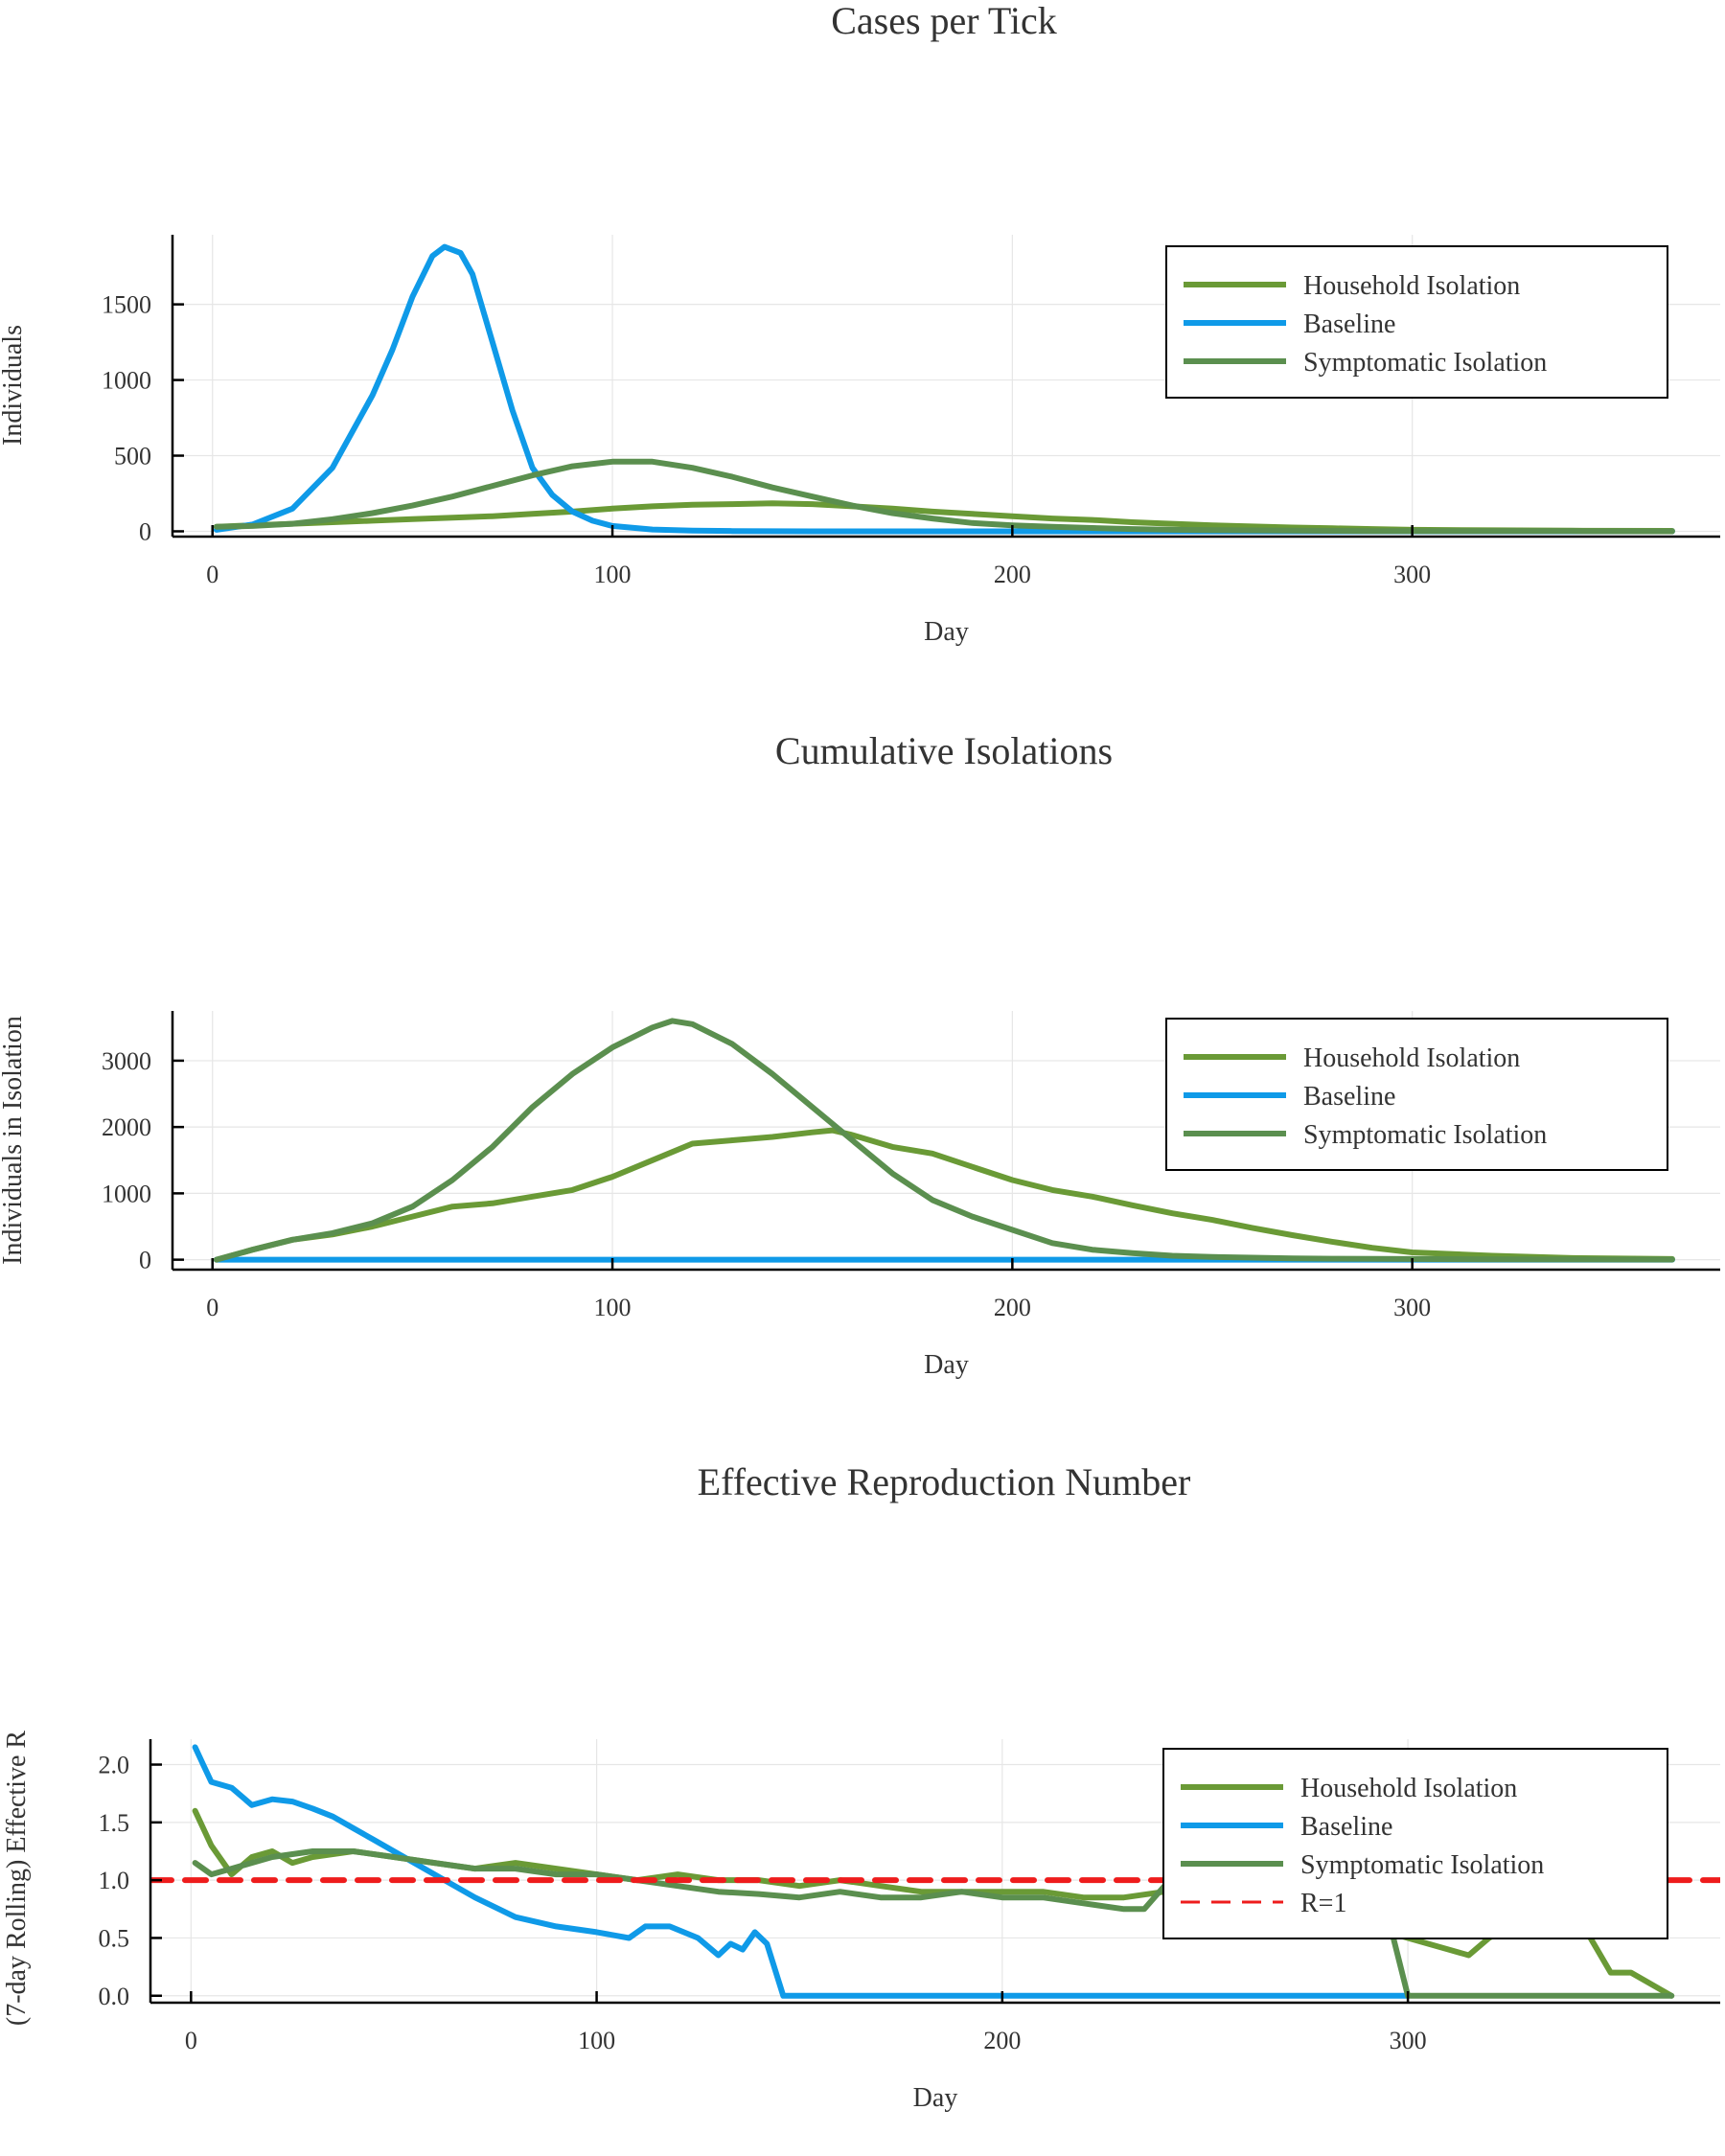 The height and width of the screenshot is (2156, 1725). What do you see at coordinates (132, 456) in the screenshot?
I see `y-tick-label: 500` at bounding box center [132, 456].